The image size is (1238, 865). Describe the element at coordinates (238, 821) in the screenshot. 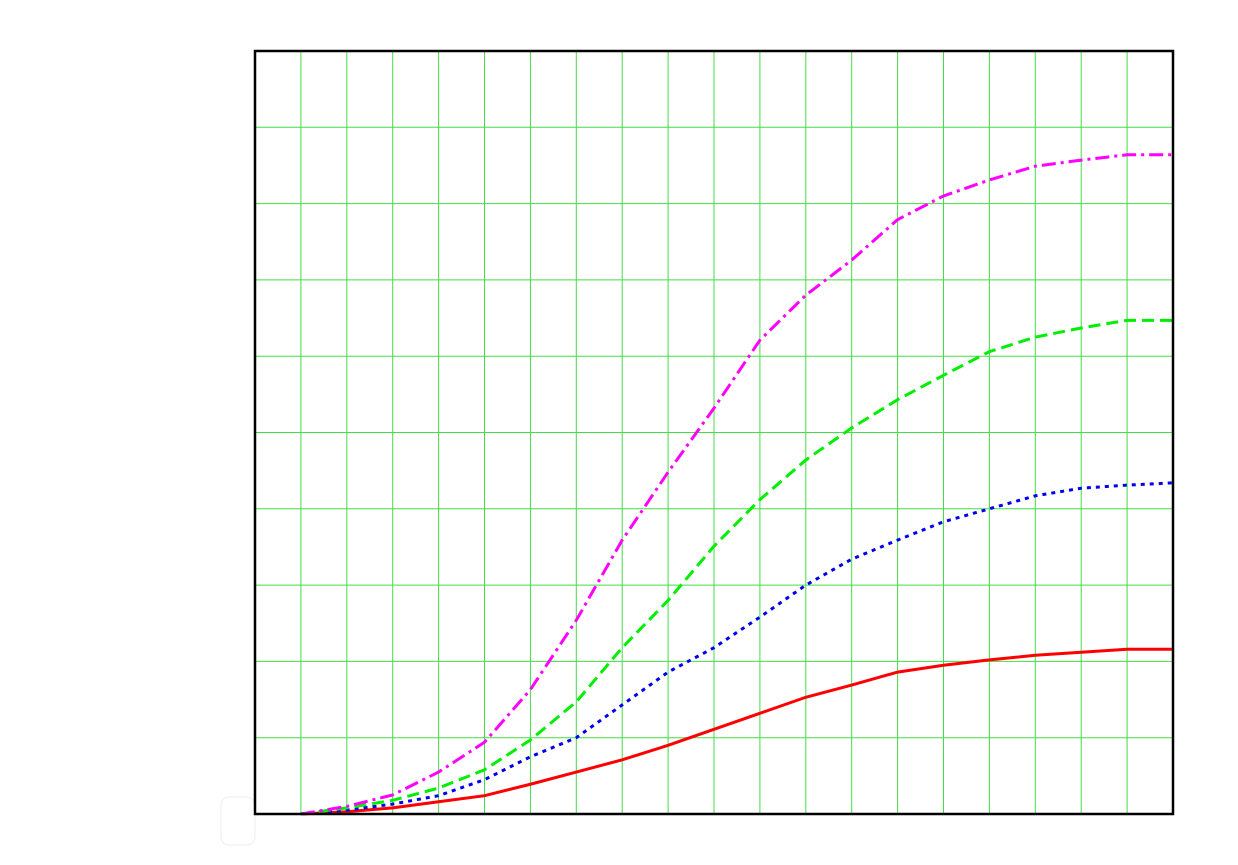

I see `corner-widget` at that location.